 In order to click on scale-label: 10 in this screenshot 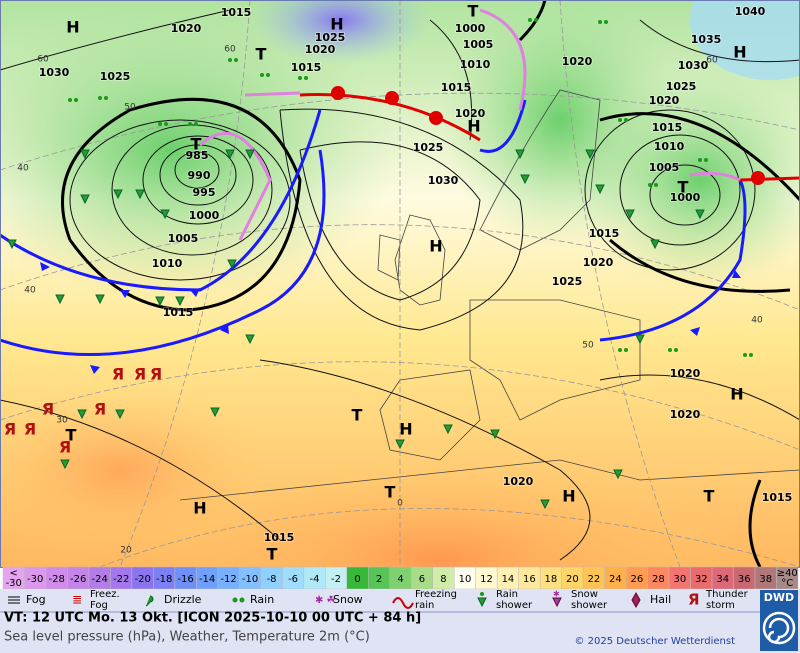, I will do `click(465, 579)`.